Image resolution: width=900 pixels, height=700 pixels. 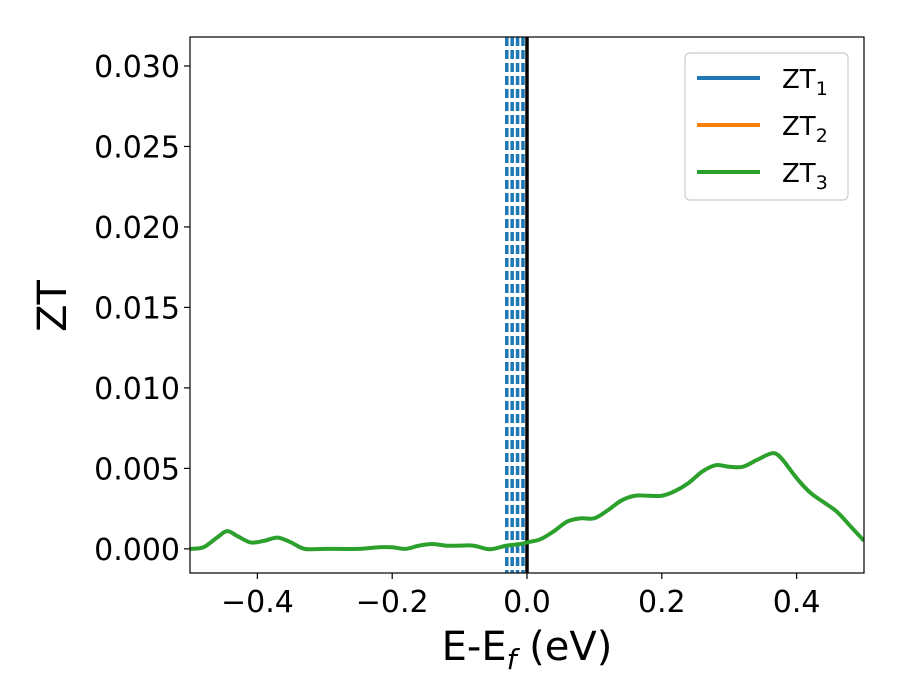 I want to click on y-axis-label: ZT, so click(x=53, y=306).